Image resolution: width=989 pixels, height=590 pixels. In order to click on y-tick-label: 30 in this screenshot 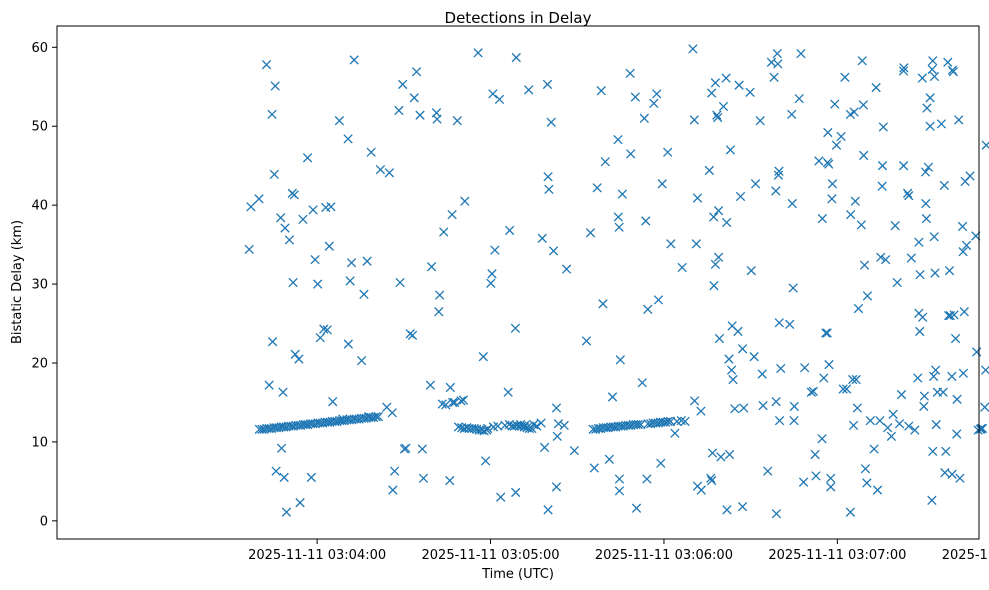, I will do `click(39, 285)`.